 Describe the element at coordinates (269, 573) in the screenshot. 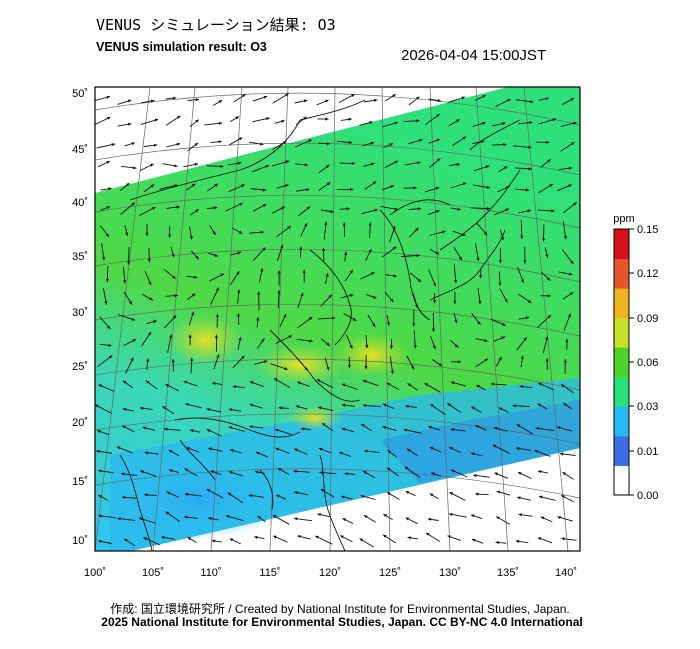

I see `lon-tick-label: 115˚` at that location.